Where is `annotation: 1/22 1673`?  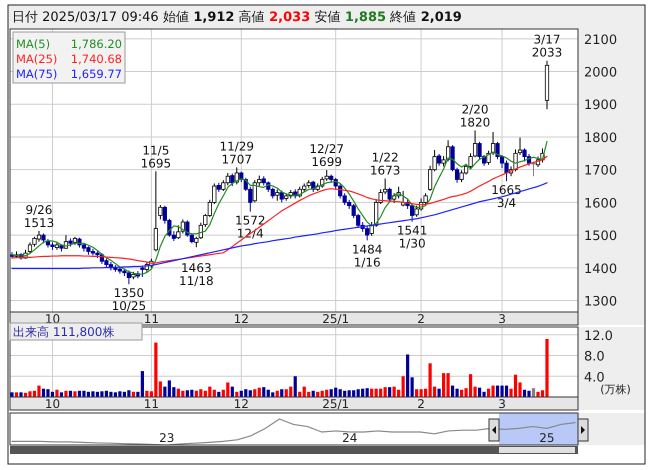 annotation: 1/22 1673 is located at coordinates (385, 164).